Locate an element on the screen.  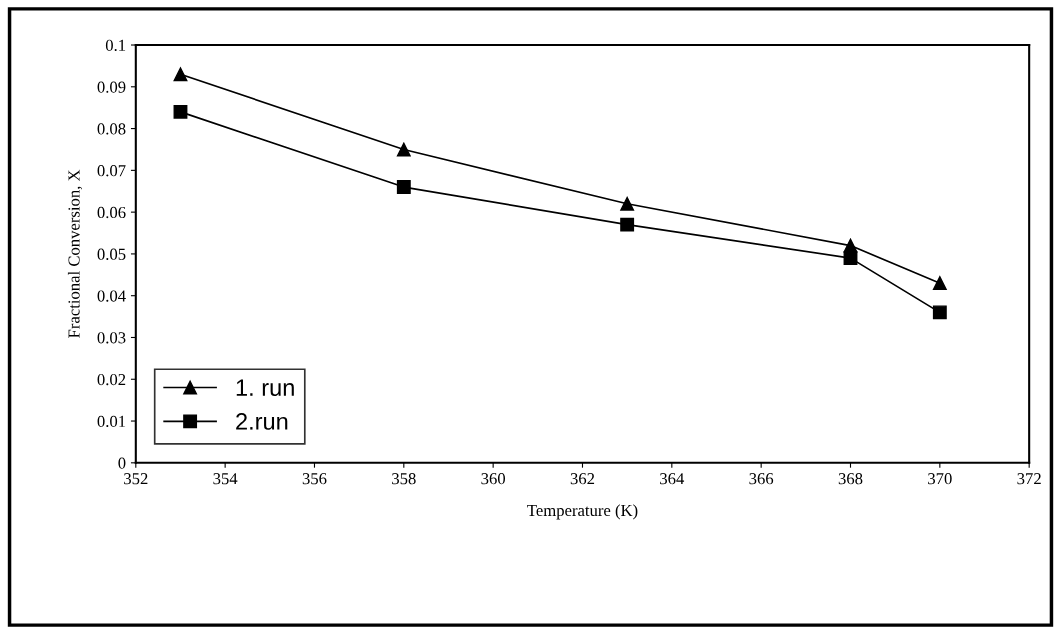
x-tick-label: 368 is located at coordinates (850, 479).